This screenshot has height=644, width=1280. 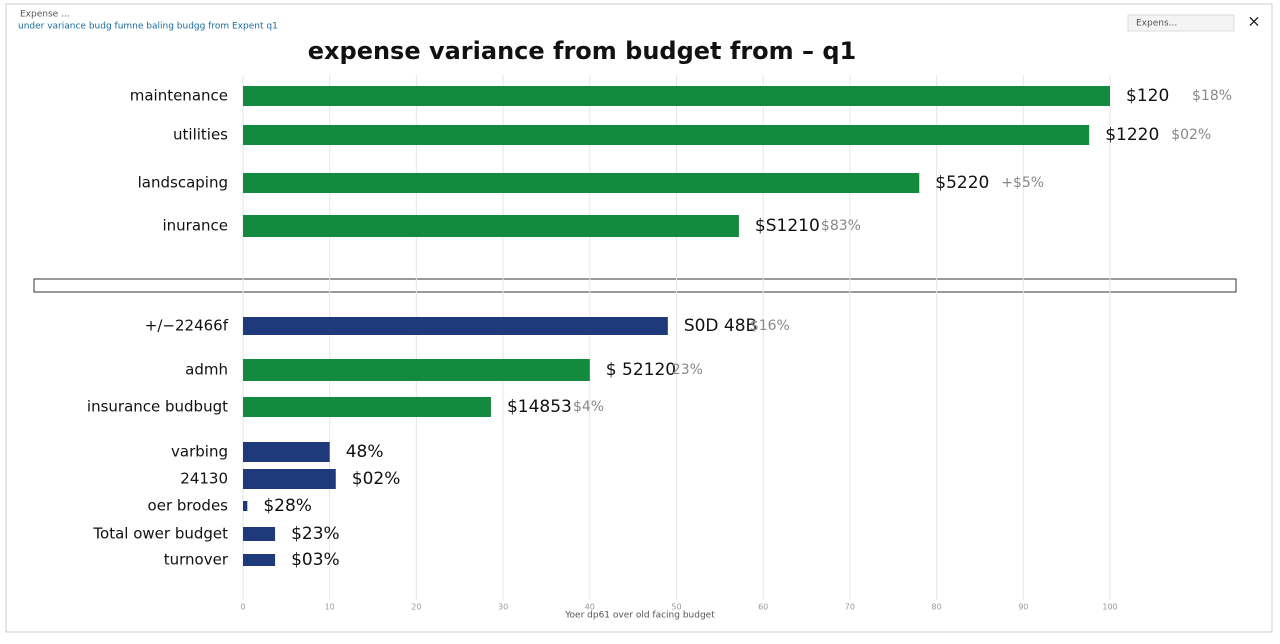 I want to click on variance-label: $83%, so click(x=841, y=226).